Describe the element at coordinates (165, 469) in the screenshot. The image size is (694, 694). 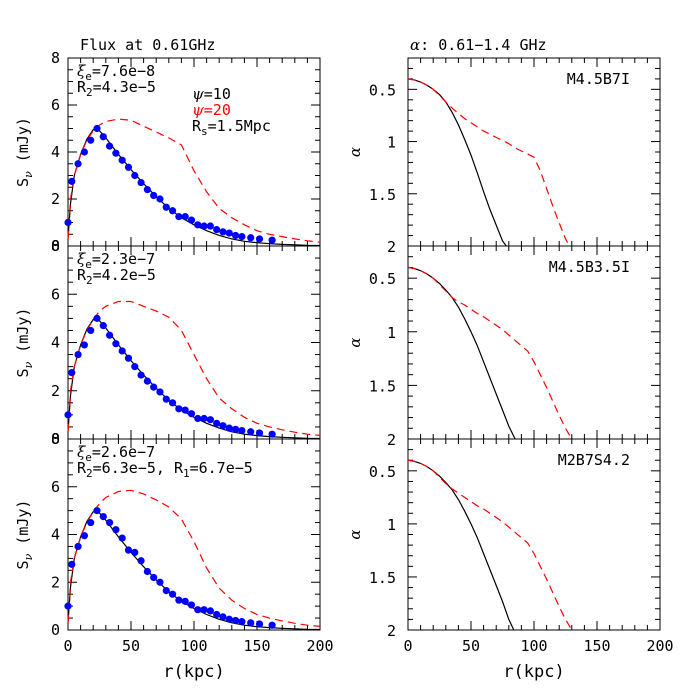
I see `annotation: R2=6.3e−5, R1=6.7e−5` at that location.